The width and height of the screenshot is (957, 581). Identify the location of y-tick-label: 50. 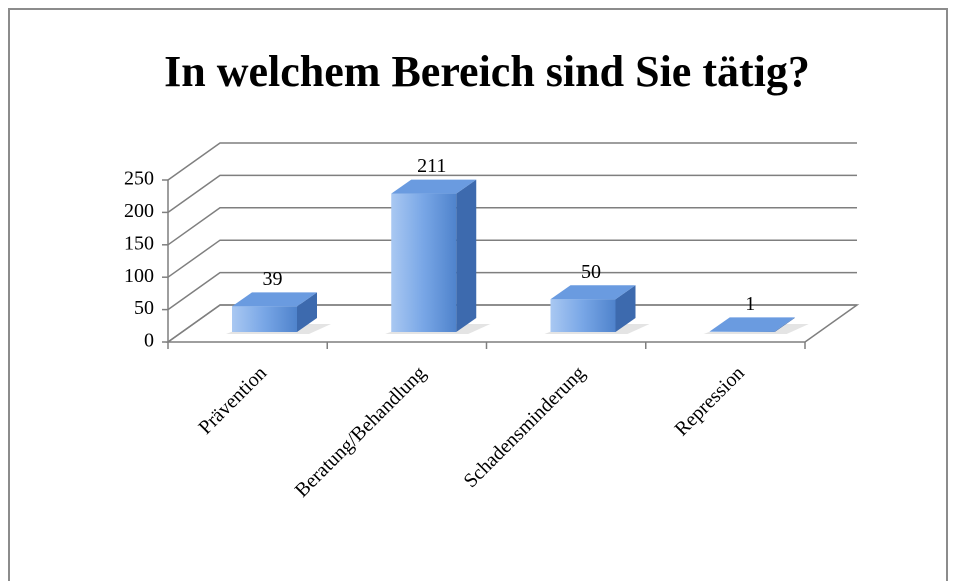
(144, 308).